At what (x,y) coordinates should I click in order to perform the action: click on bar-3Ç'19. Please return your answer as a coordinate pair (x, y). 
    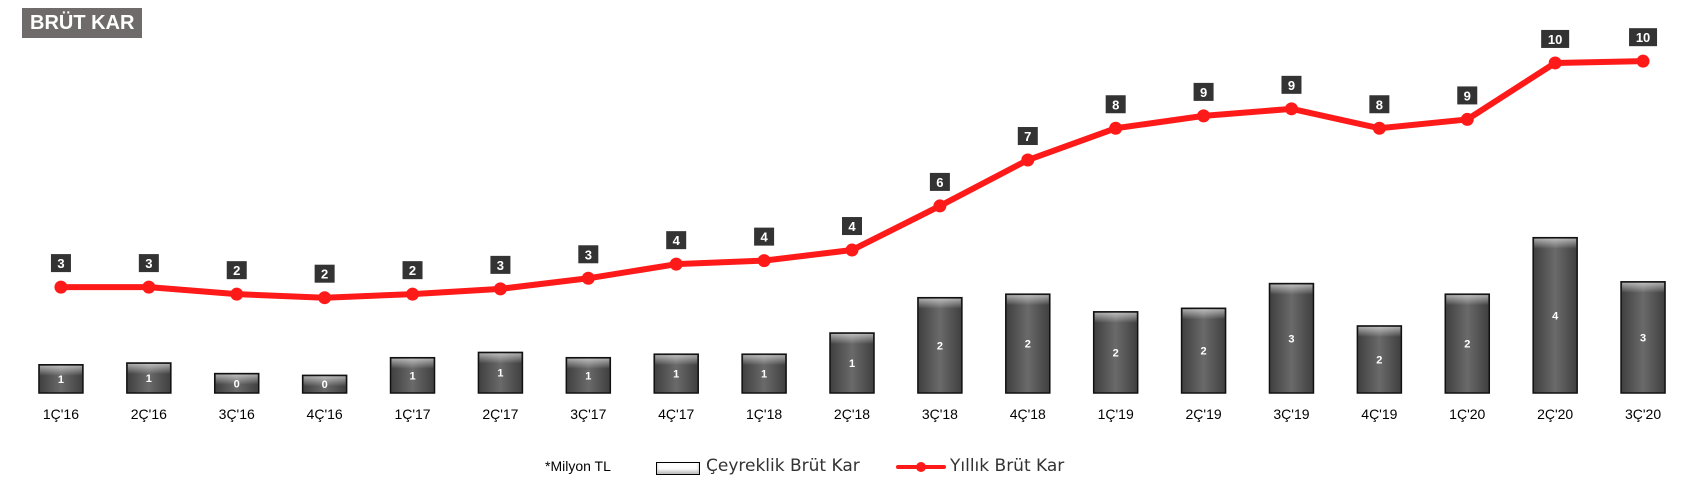
    Looking at the image, I should click on (1291, 338).